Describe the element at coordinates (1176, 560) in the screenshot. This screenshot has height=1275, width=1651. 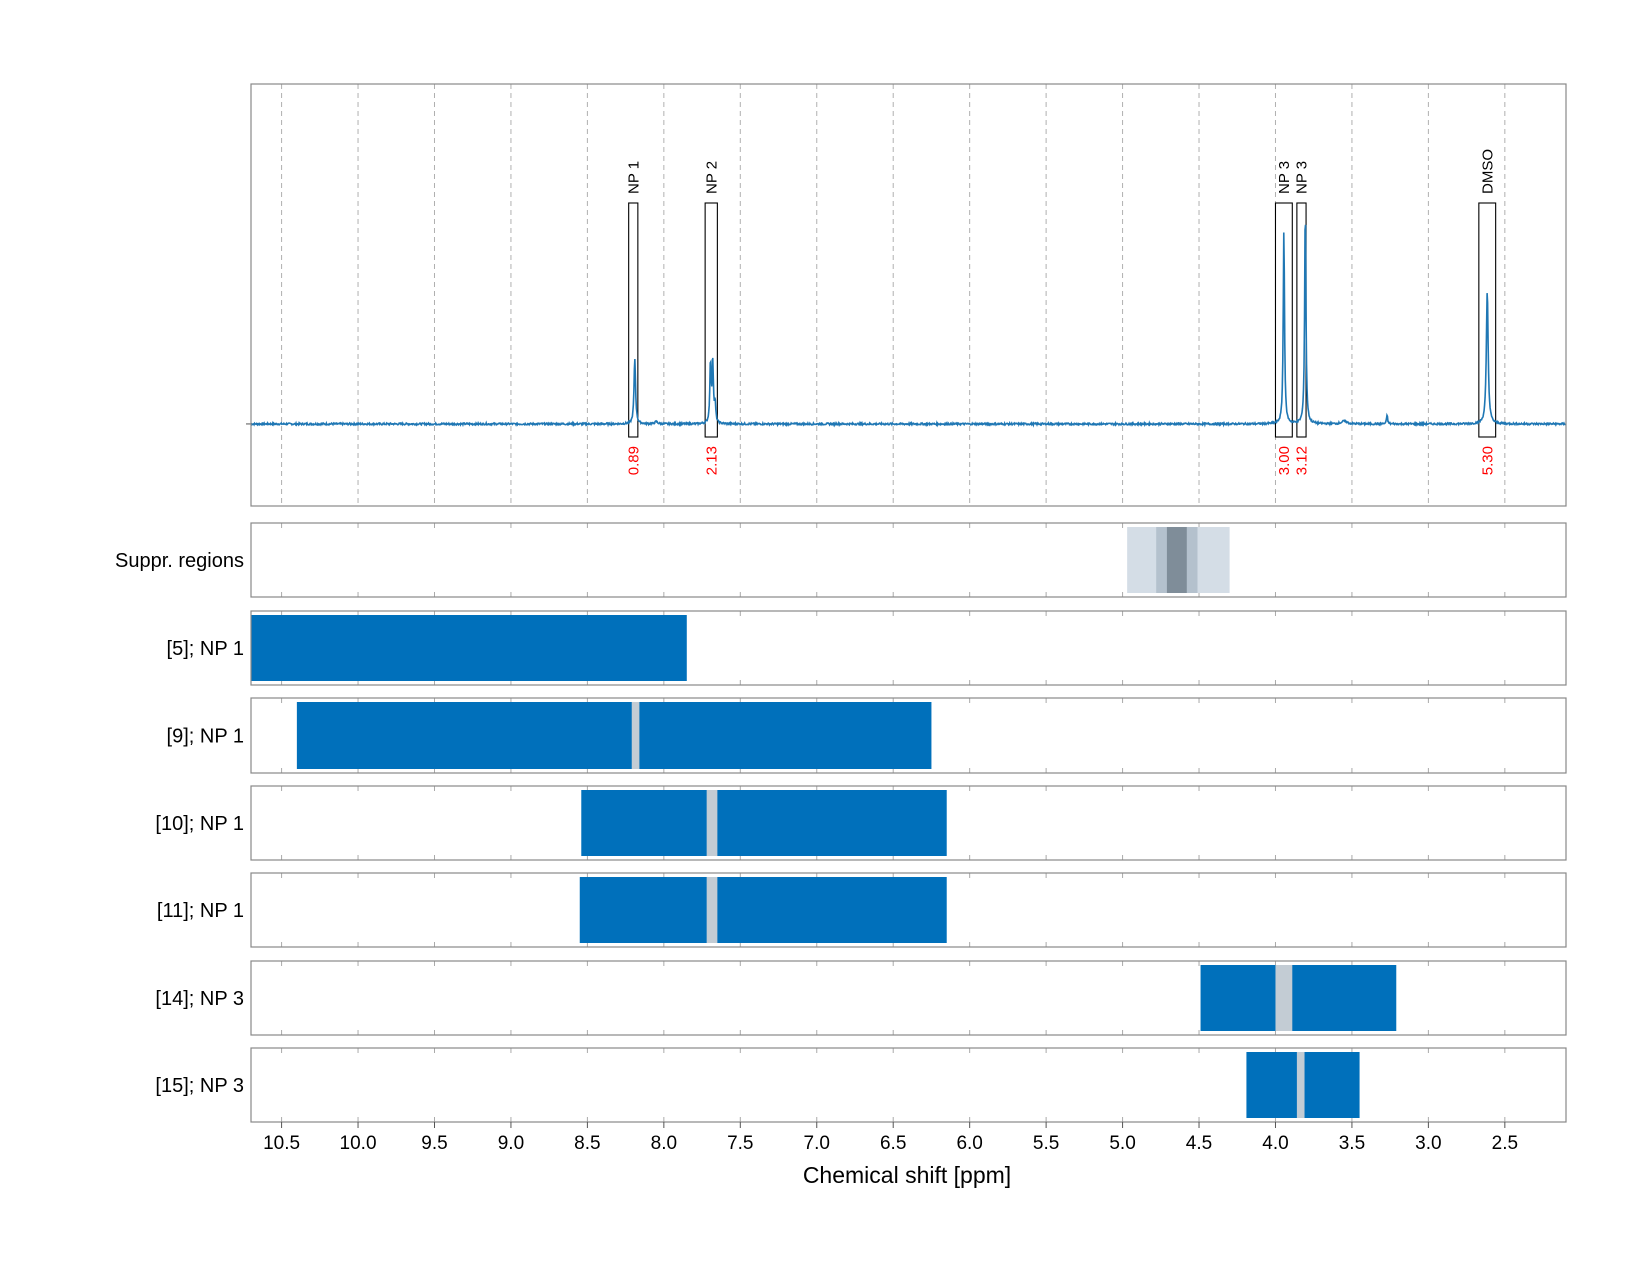
I see `suppressed-band` at that location.